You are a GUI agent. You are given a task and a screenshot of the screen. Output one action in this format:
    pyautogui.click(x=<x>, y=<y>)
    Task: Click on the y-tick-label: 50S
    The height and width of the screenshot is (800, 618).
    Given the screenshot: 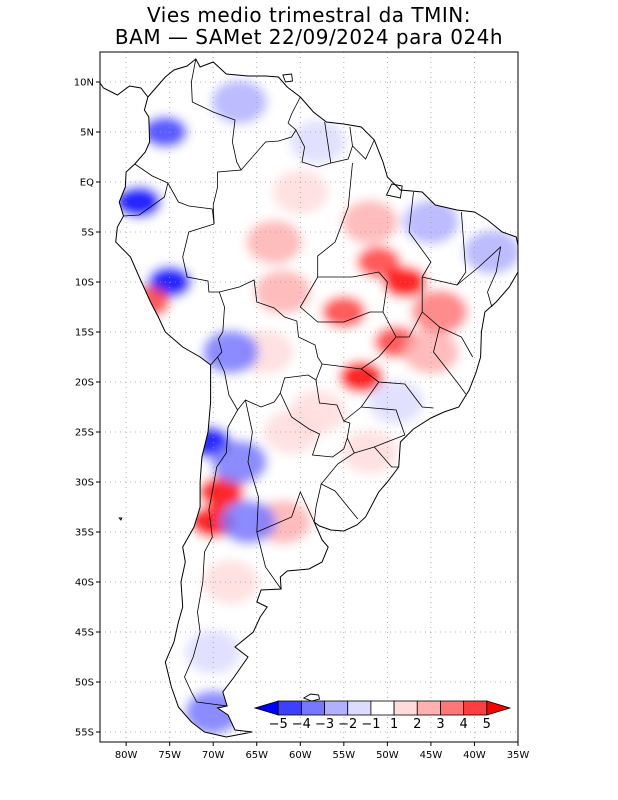 What is the action you would take?
    pyautogui.click(x=84, y=683)
    